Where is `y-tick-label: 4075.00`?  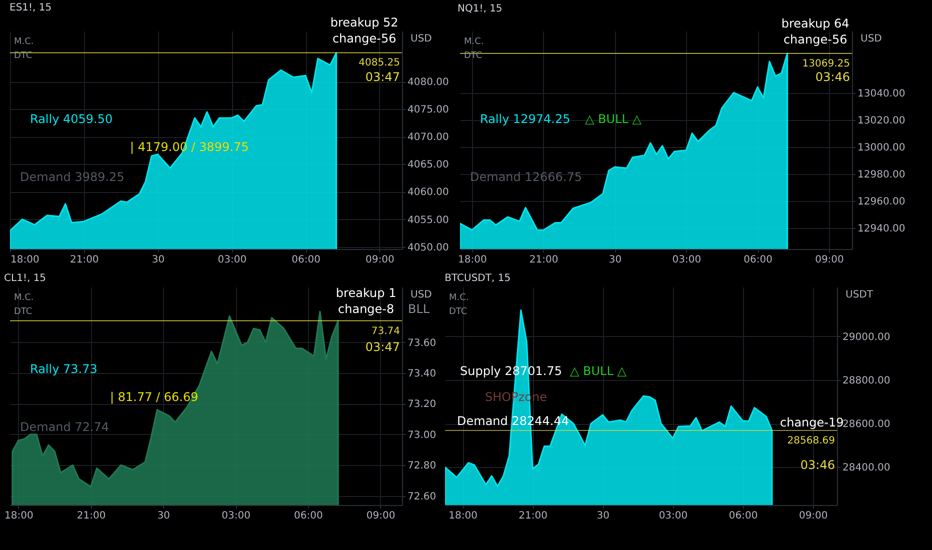 y-tick-label: 4075.00 is located at coordinates (428, 110).